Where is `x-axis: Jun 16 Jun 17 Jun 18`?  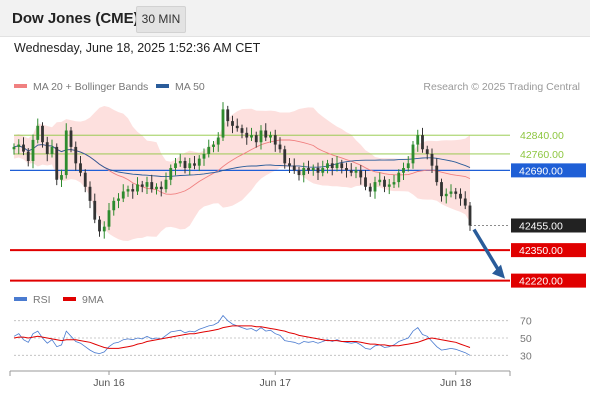
x-axis: Jun 16 Jun 17 Jun 18 is located at coordinates (260, 379).